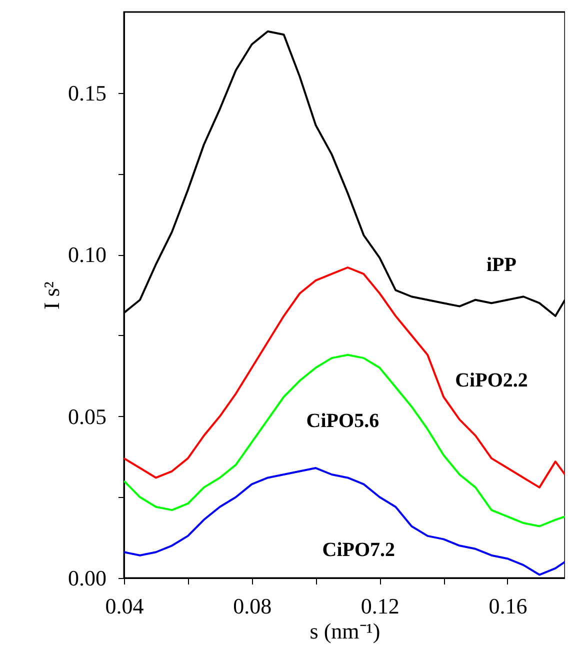  Describe the element at coordinates (124, 606) in the screenshot. I see `x-tick-label: 0.04` at that location.